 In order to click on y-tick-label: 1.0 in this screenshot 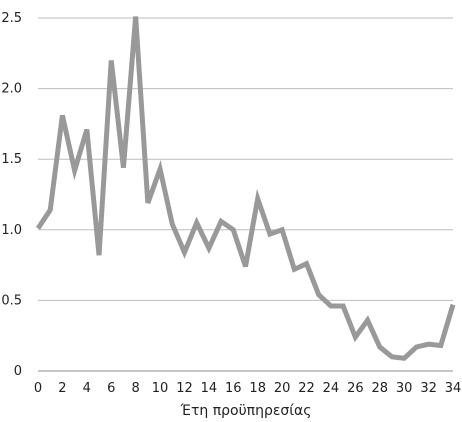, I will do `click(11, 230)`.